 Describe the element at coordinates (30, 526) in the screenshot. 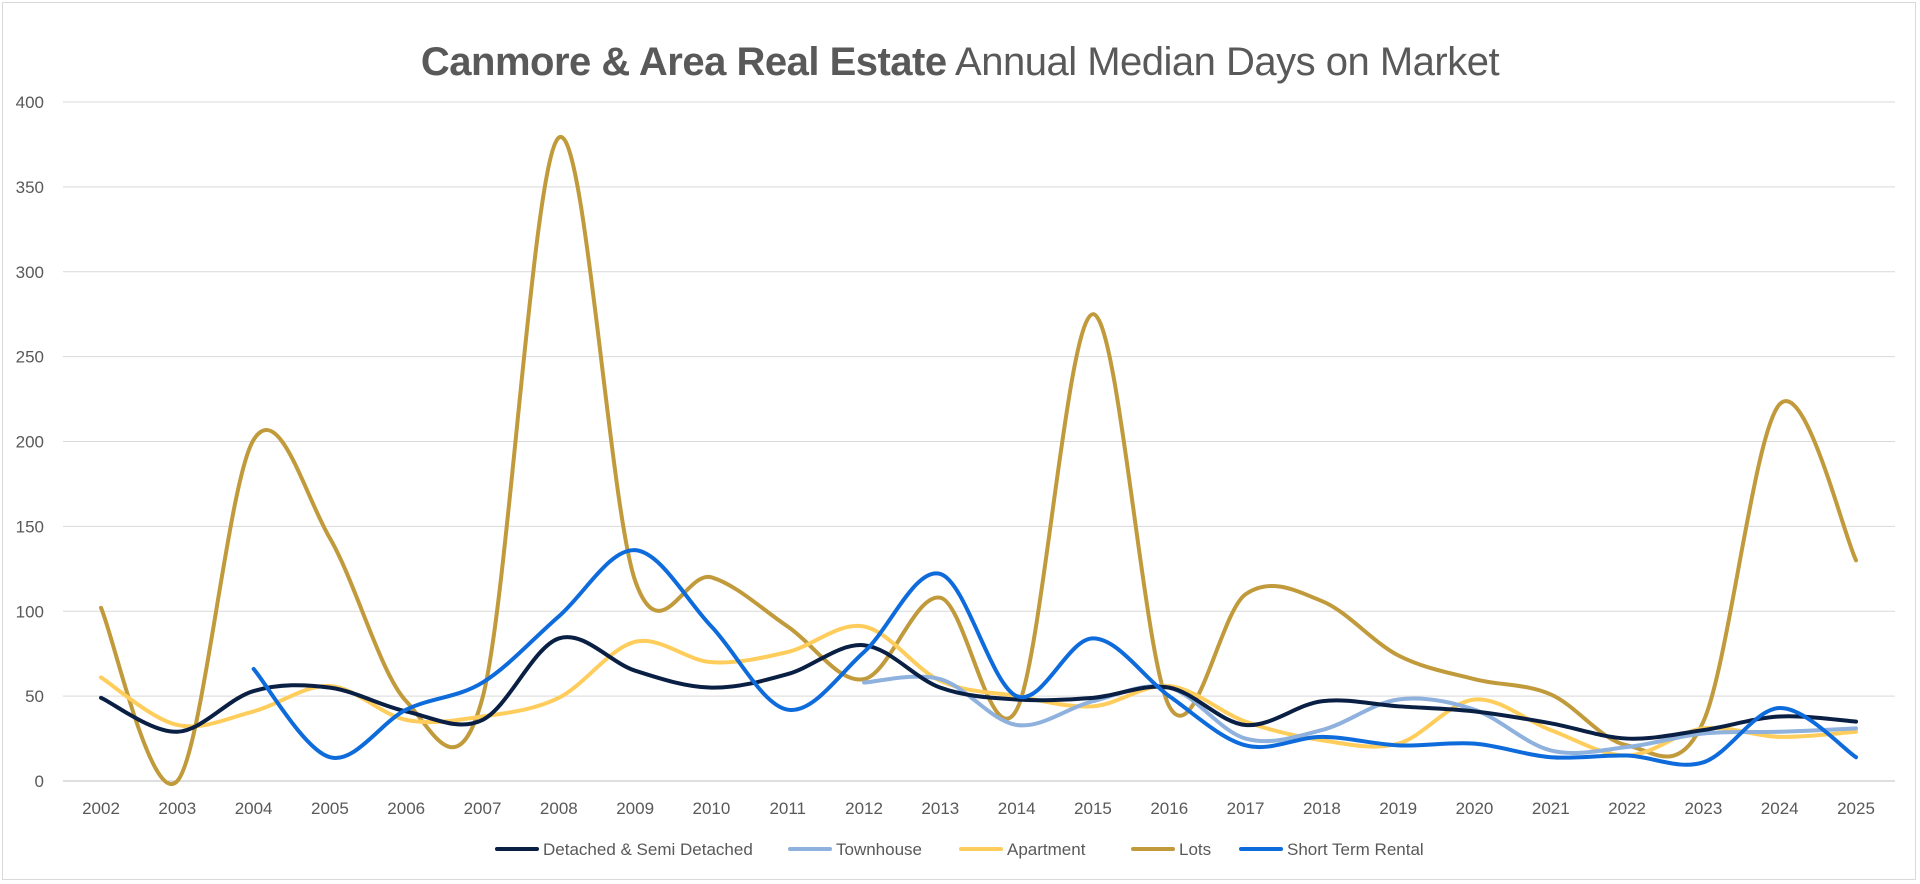

I see `y-tick-label: 150` at that location.